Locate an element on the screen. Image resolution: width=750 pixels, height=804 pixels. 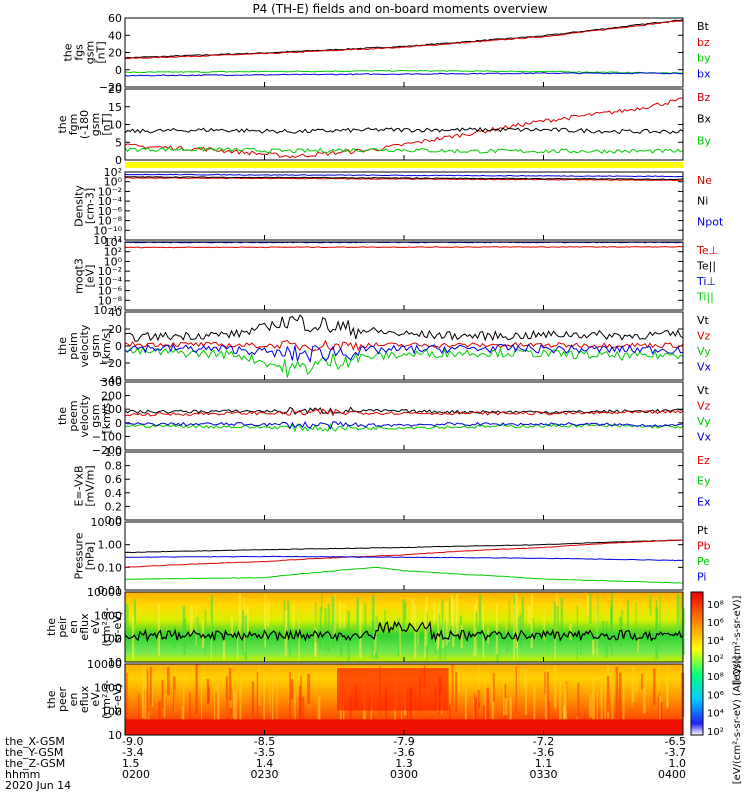
y-tick-label: 20 is located at coordinates (115, 329).